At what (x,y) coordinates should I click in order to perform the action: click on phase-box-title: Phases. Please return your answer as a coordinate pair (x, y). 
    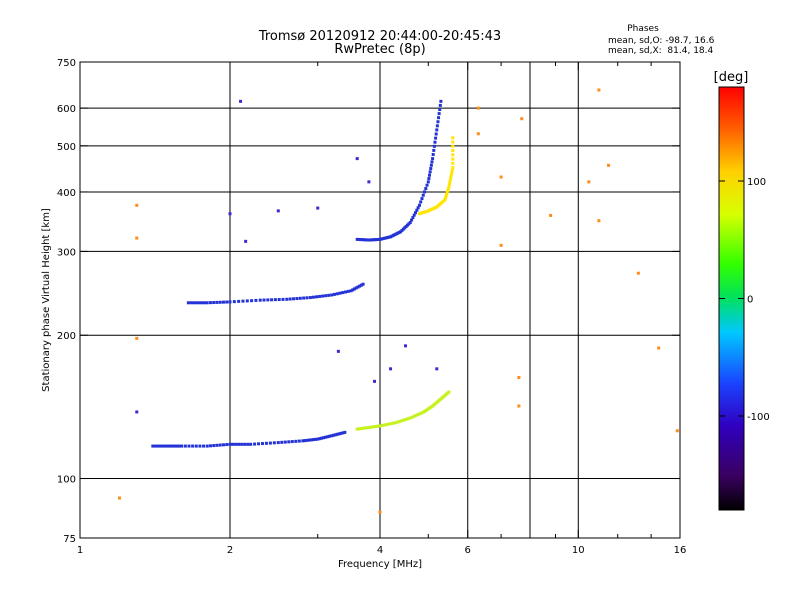
    Looking at the image, I should click on (643, 29).